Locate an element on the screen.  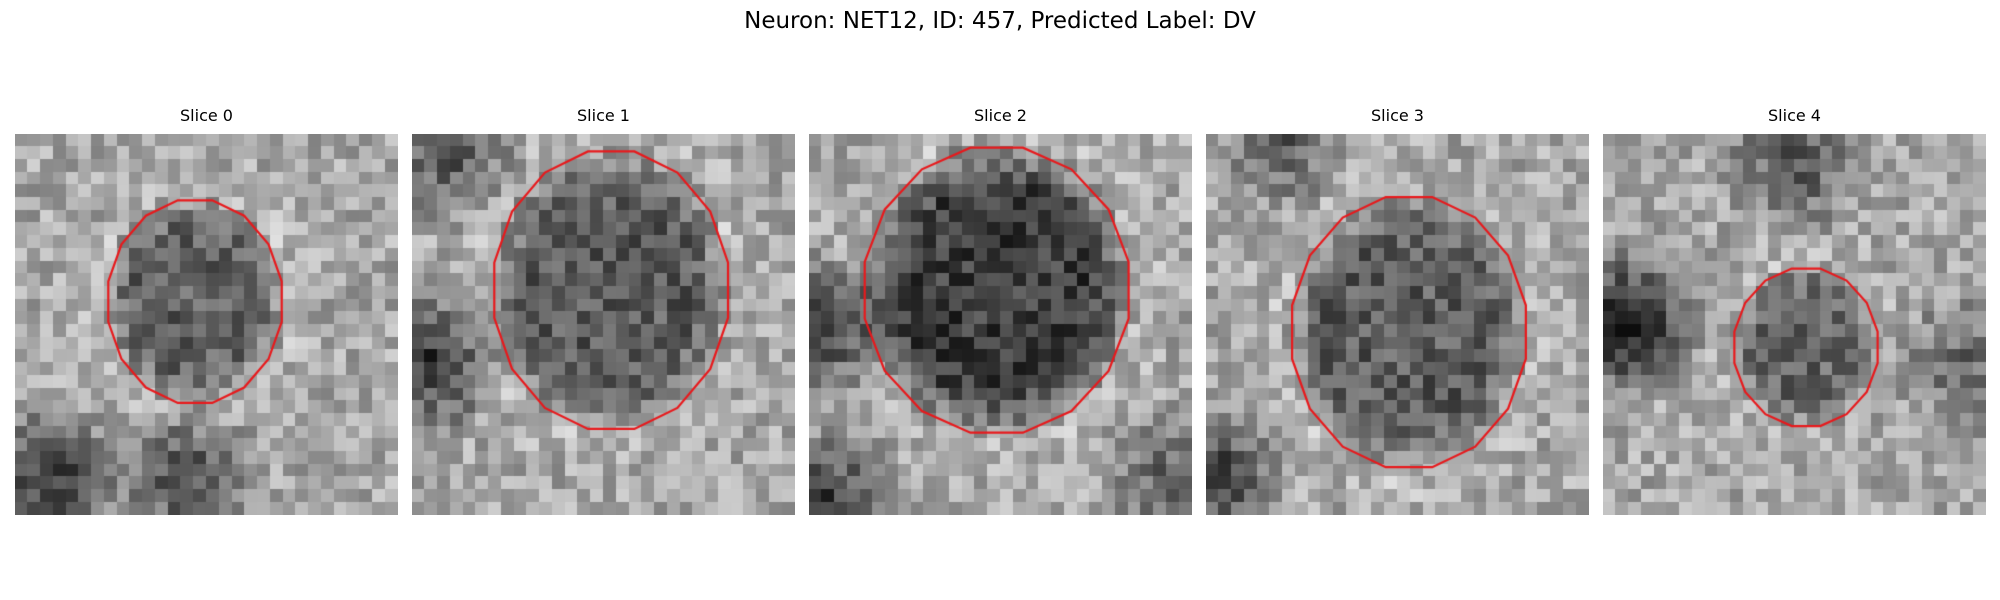
slice-panel-1: Slice 1 is located at coordinates (603, 310).